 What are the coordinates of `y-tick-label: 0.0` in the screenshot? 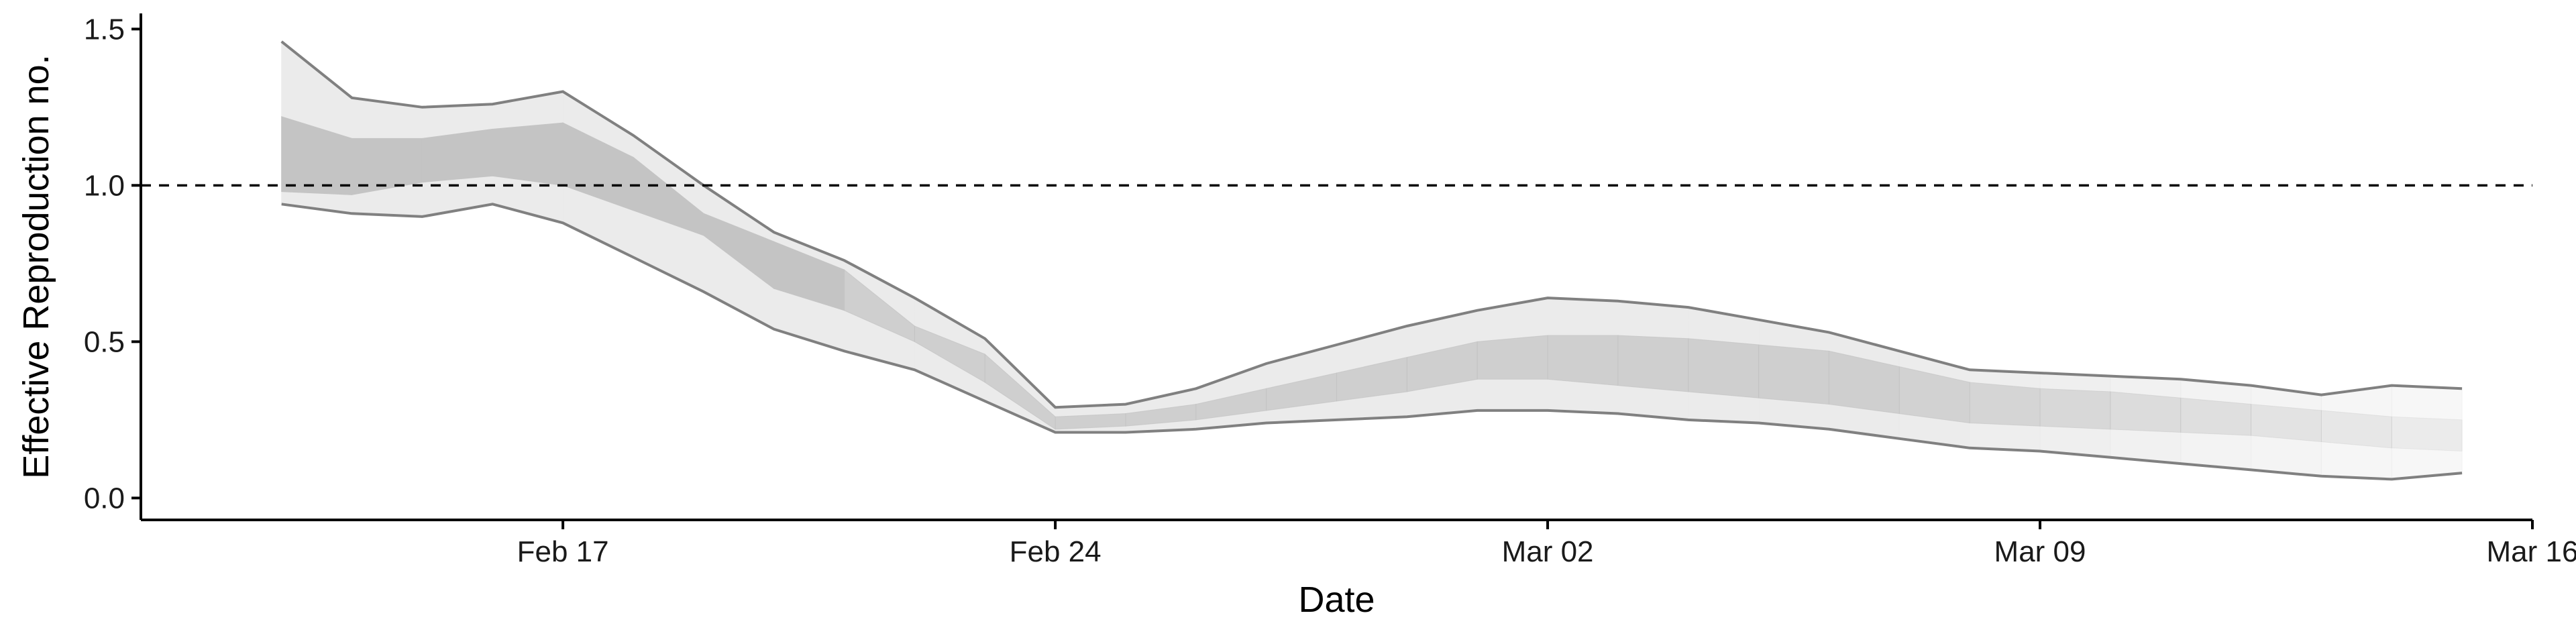 It's located at (104, 498).